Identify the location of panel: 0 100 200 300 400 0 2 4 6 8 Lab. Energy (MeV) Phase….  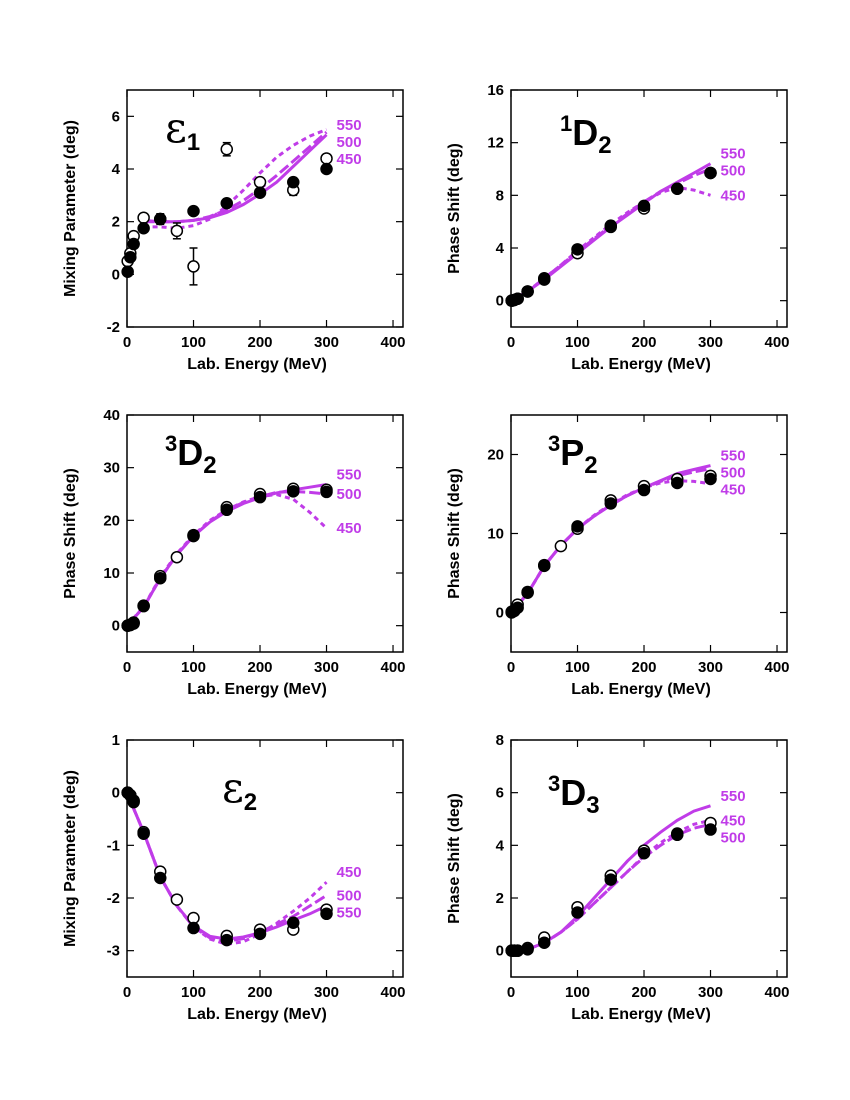
(618, 877).